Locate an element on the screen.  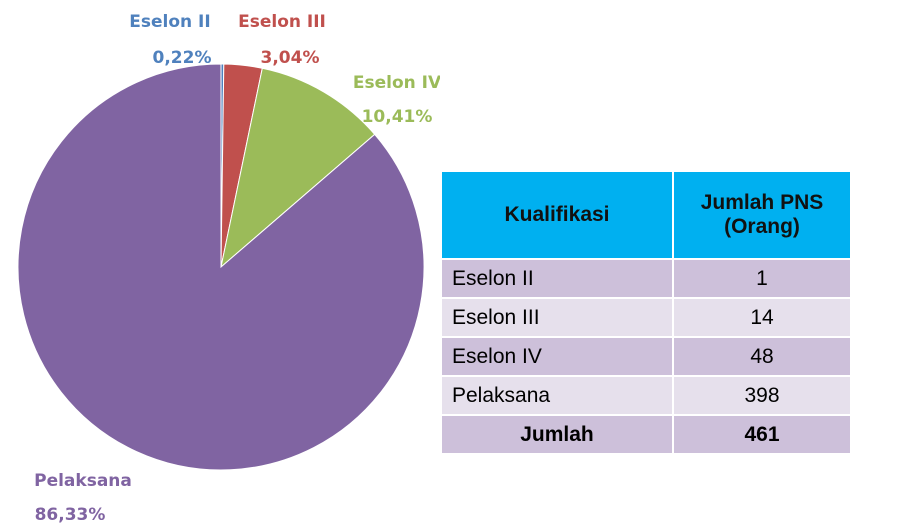
slice-value-label: 3,04% is located at coordinates (290, 58).